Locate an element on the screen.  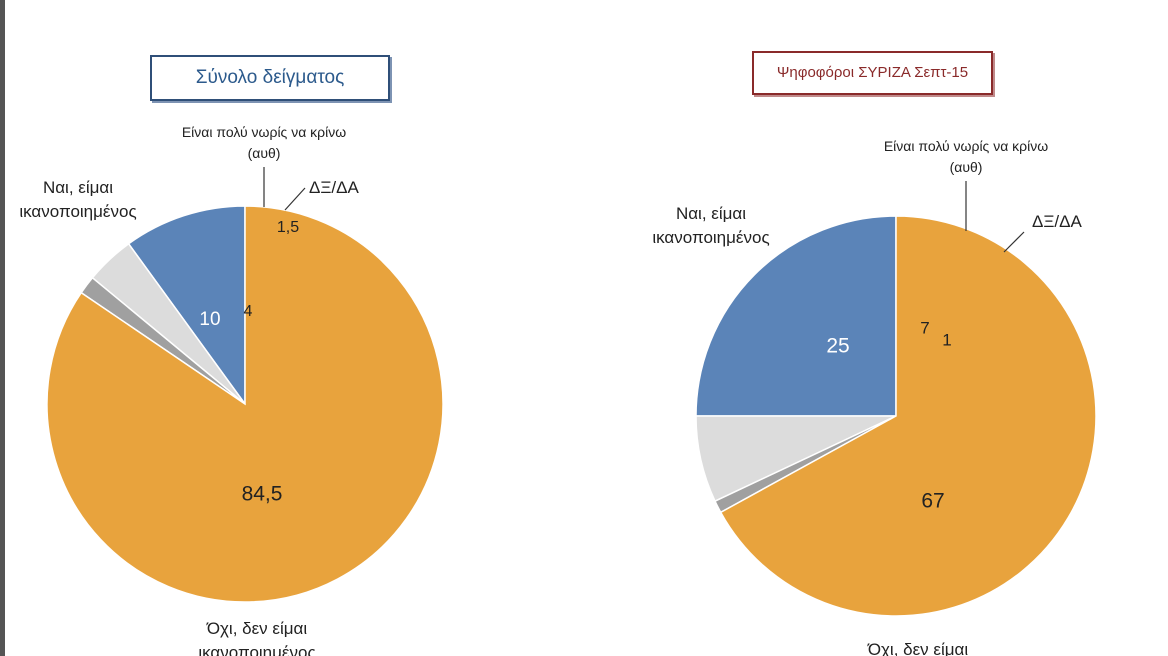
chart-title-syriza-voters: Ψηφοφόροι ΣΥΡΙΖΑ Σεπτ-15 is located at coordinates (872, 73).